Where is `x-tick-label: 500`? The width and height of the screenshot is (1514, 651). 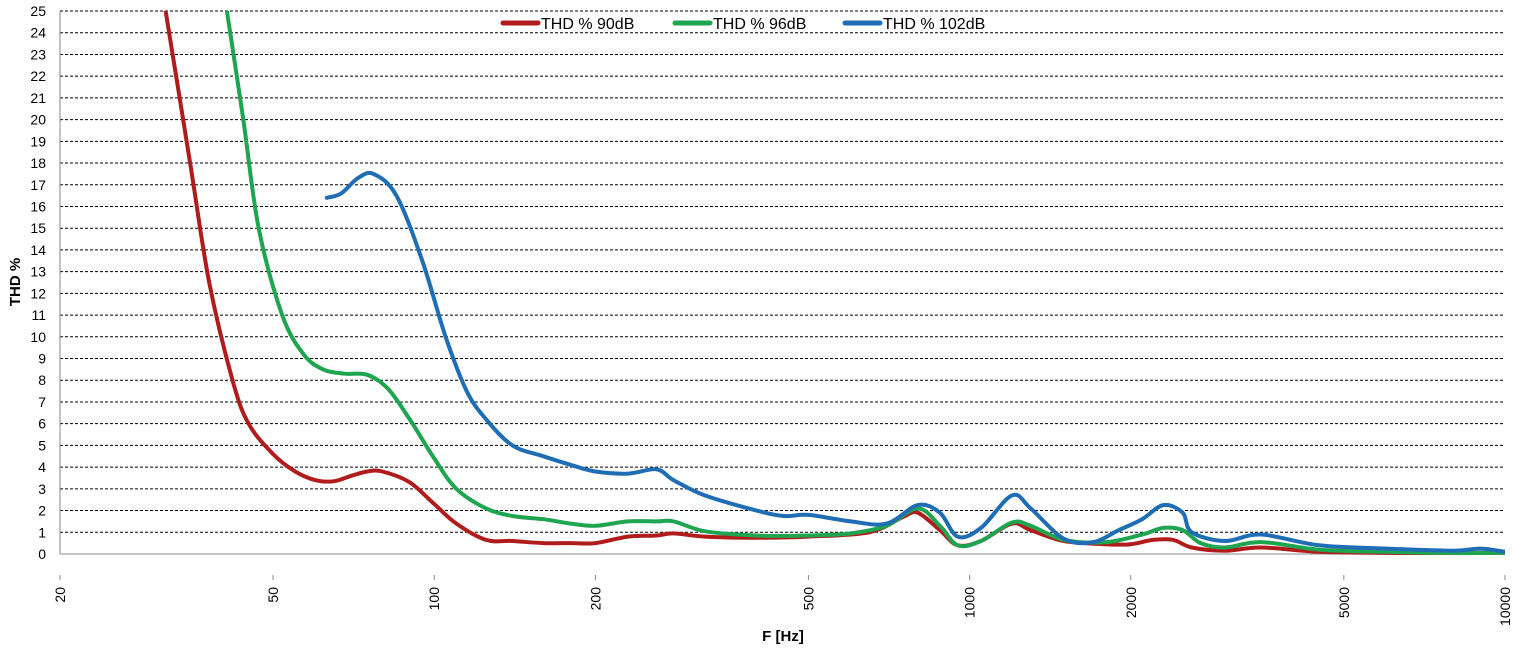
x-tick-label: 500 is located at coordinates (808, 599).